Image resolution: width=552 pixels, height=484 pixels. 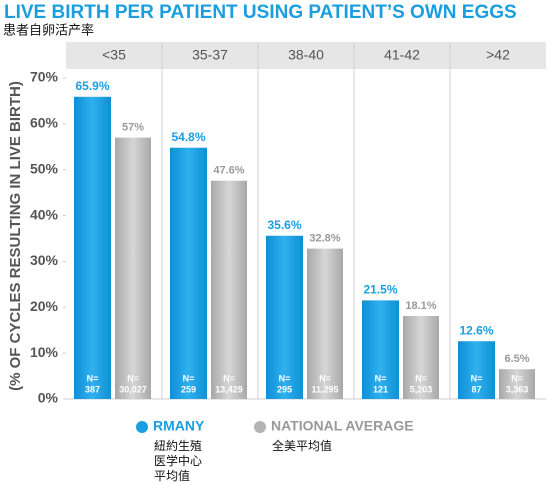 I want to click on n-label: 87, so click(x=476, y=389).